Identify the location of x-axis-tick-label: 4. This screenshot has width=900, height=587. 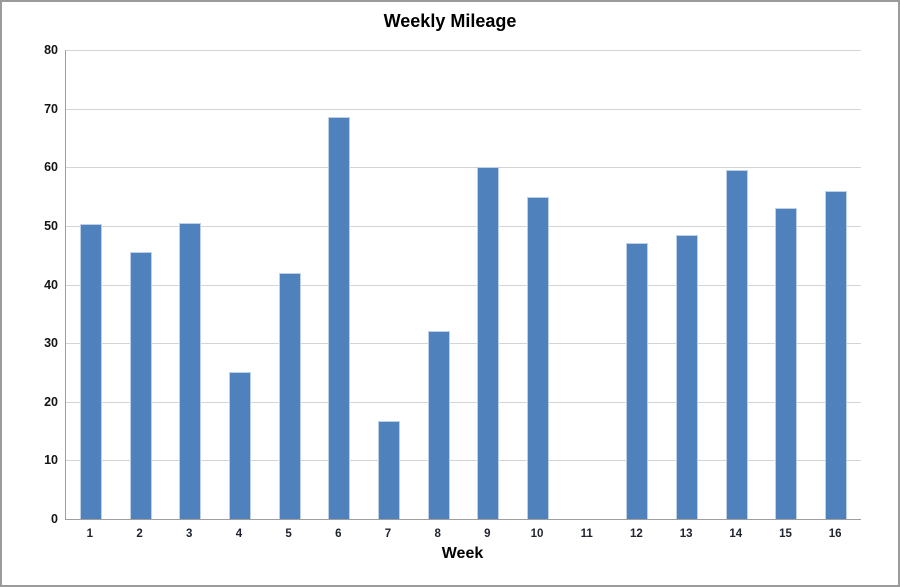
(239, 534).